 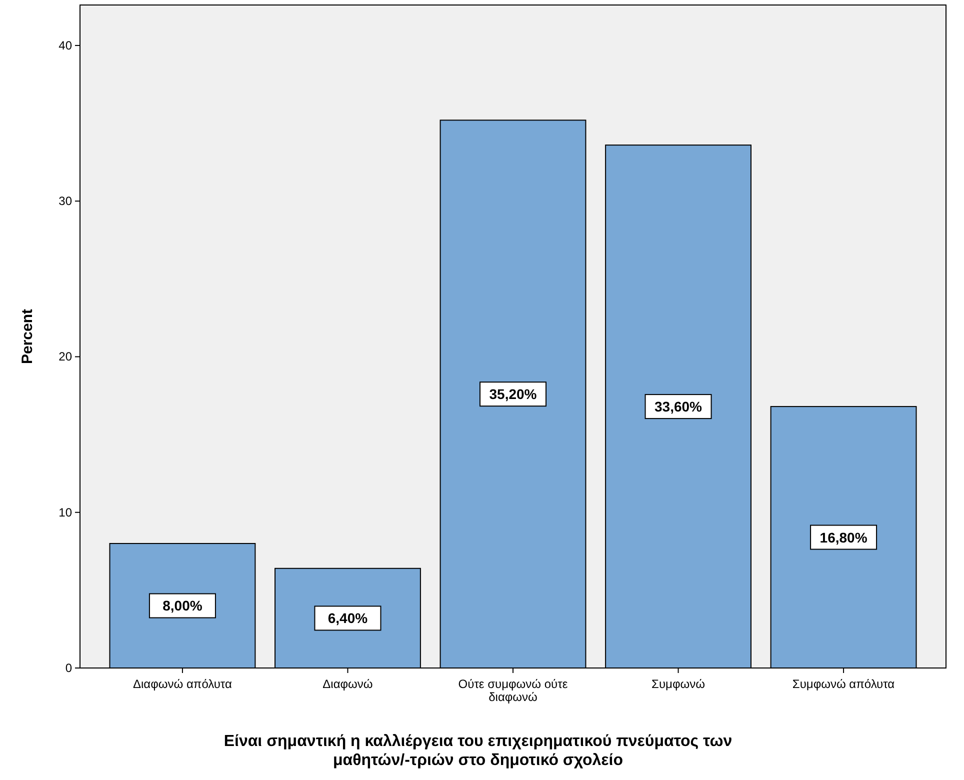 What do you see at coordinates (182, 606) in the screenshot?
I see `data-label: 8,00%` at bounding box center [182, 606].